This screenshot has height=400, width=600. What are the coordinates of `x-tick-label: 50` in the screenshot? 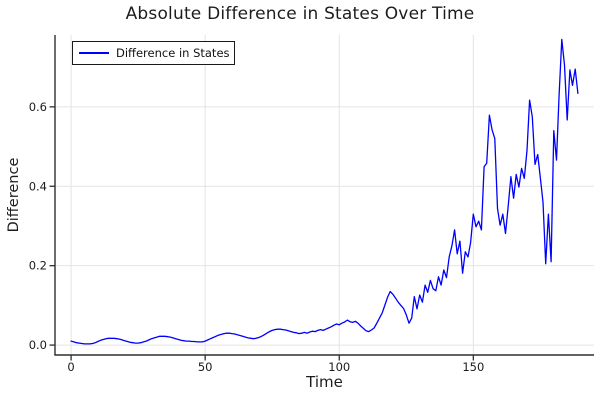 It's located at (205, 367).